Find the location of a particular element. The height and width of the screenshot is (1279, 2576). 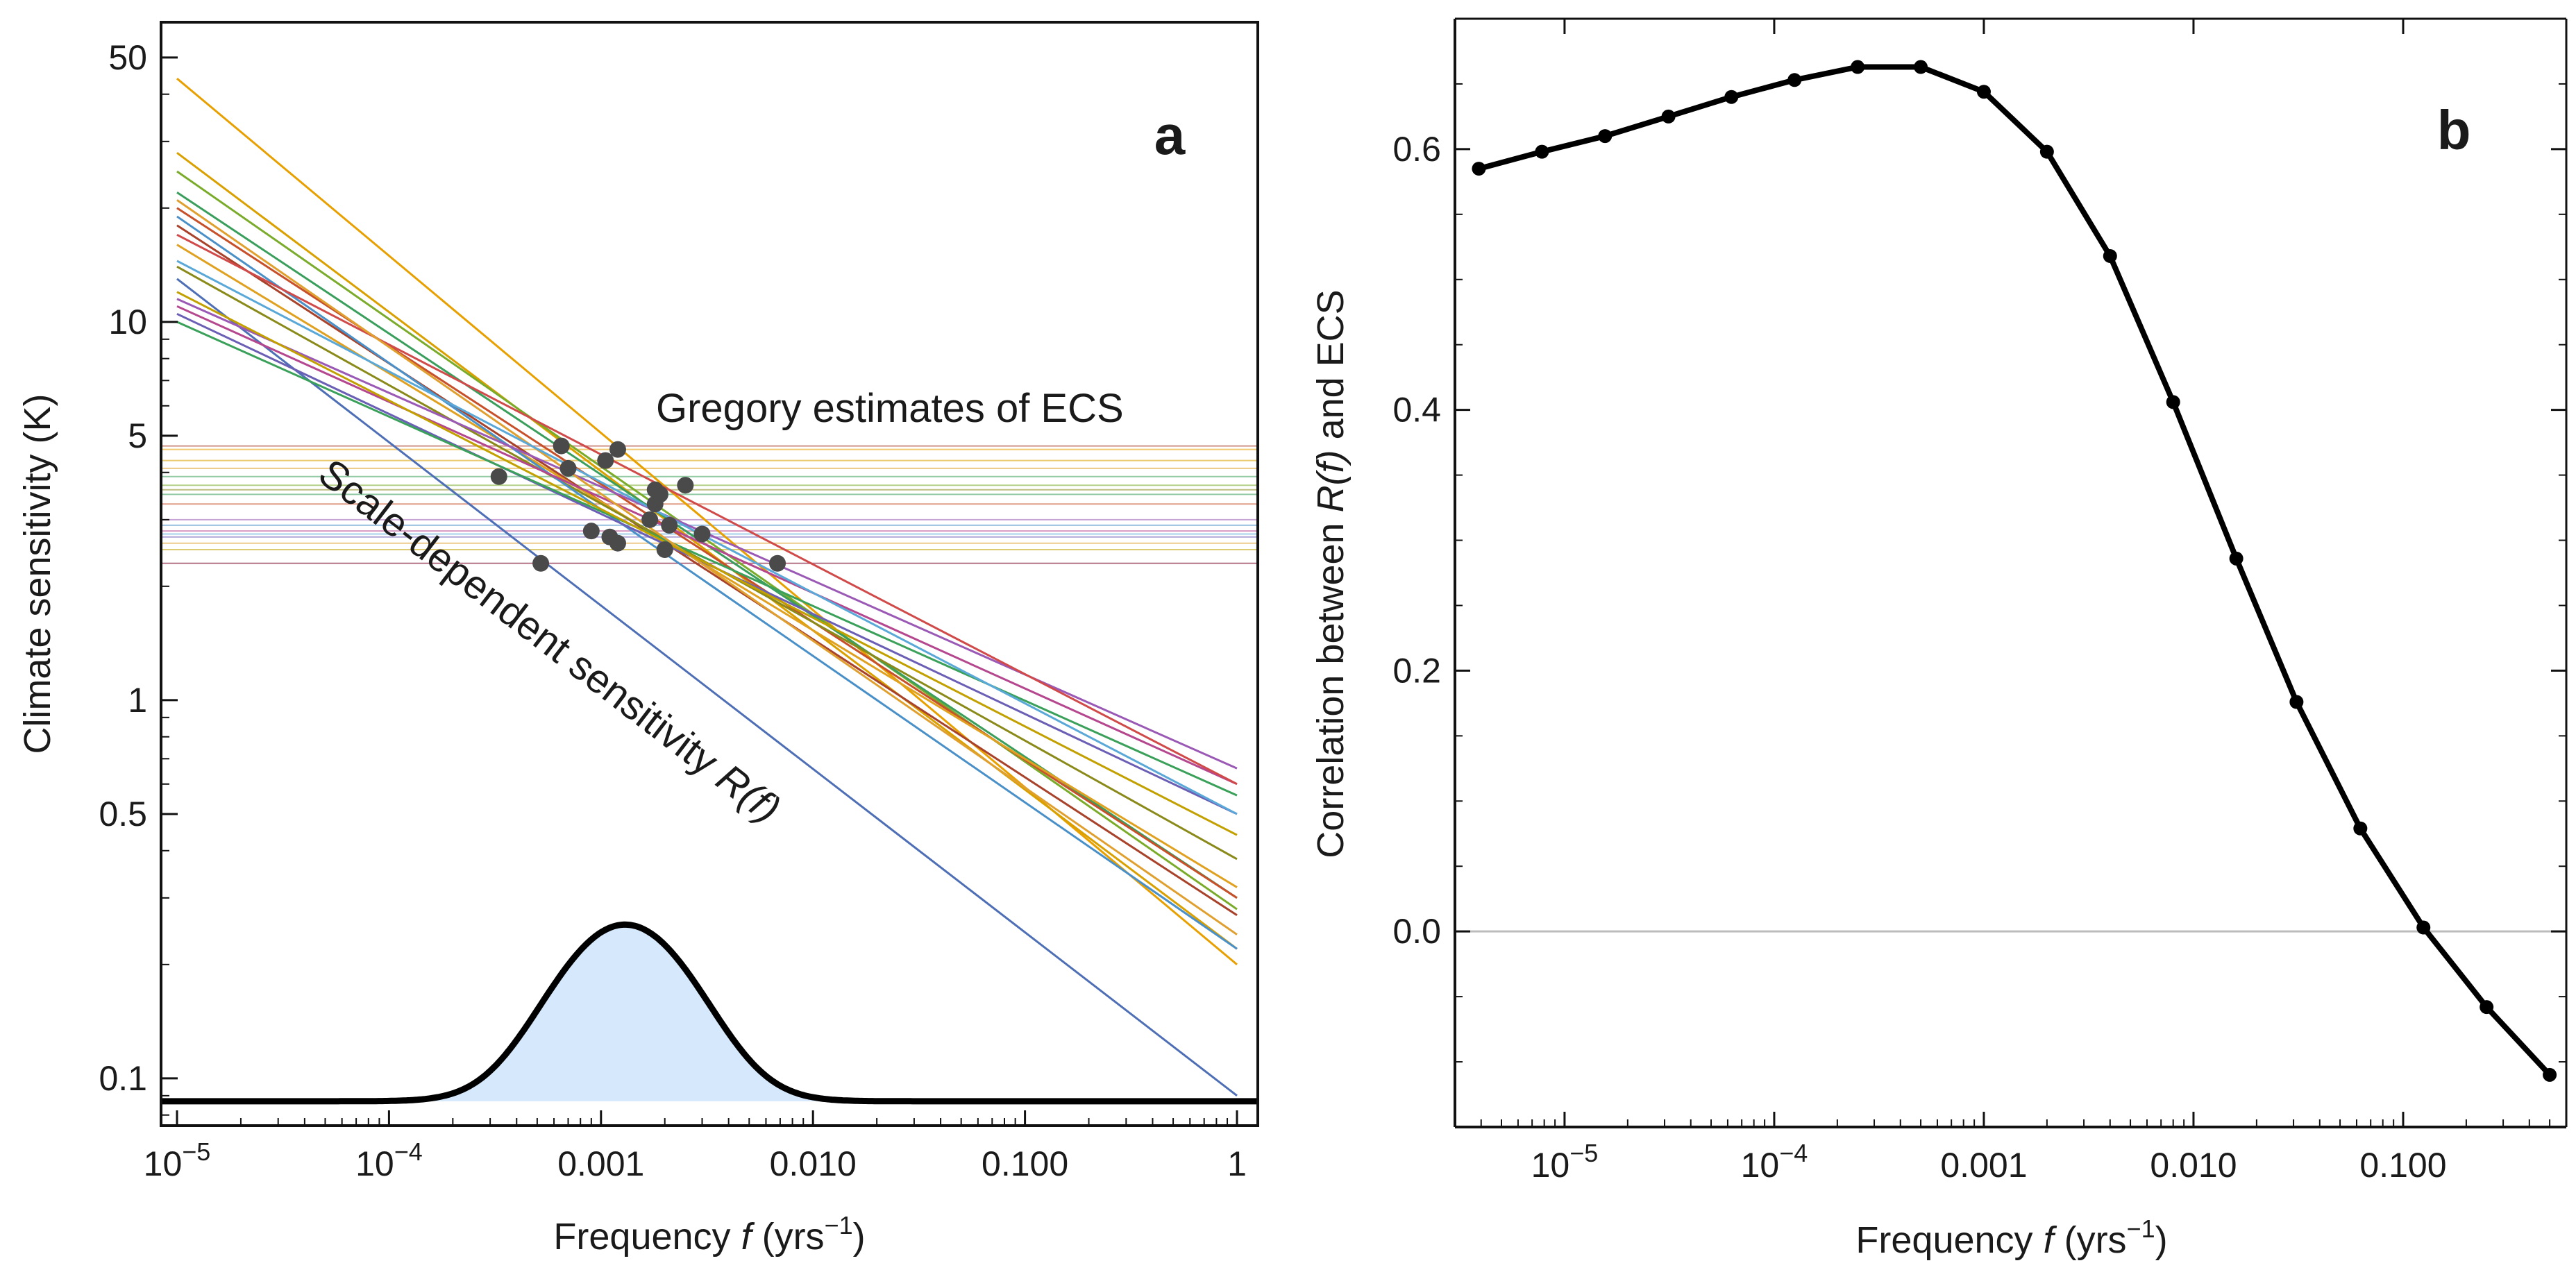

panel-a-ylabel: Climate sensitivity (K) is located at coordinates (37, 573).